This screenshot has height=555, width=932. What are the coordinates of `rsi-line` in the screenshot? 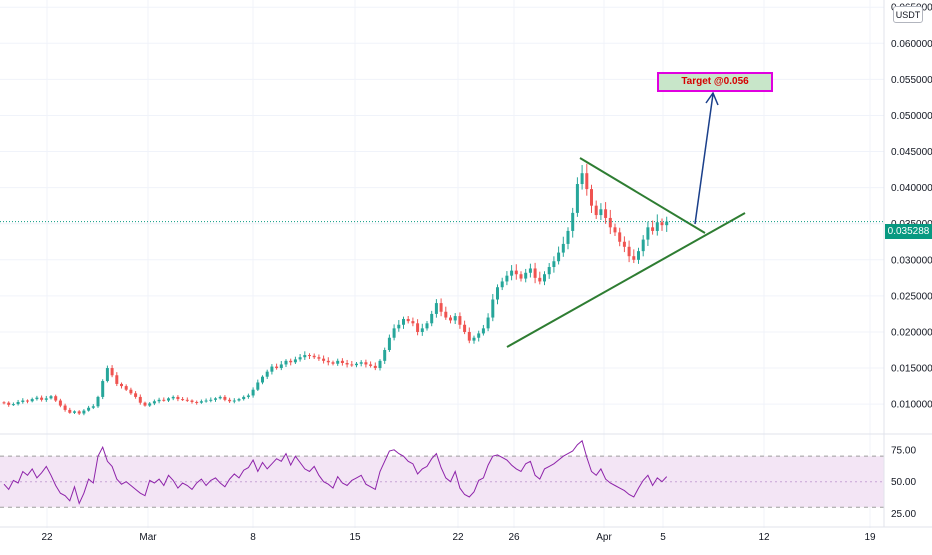 It's located at (335, 472).